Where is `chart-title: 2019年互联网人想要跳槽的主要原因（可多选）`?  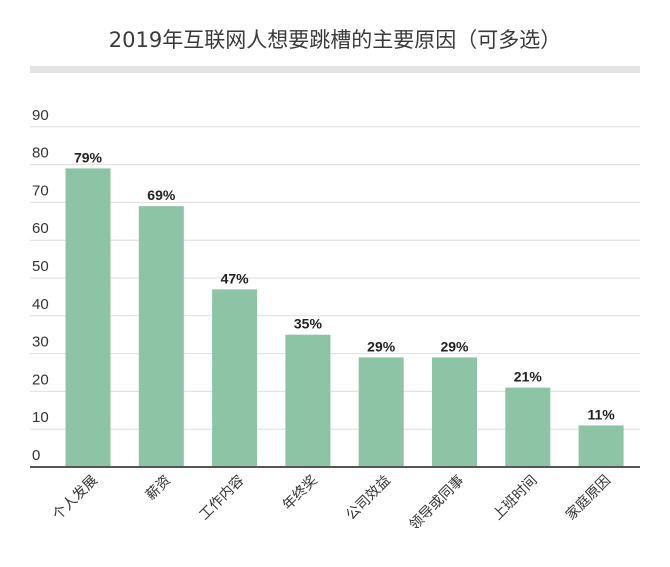
chart-title: 2019年互联网人想要跳槽的主要原因（可多选） is located at coordinates (335, 40).